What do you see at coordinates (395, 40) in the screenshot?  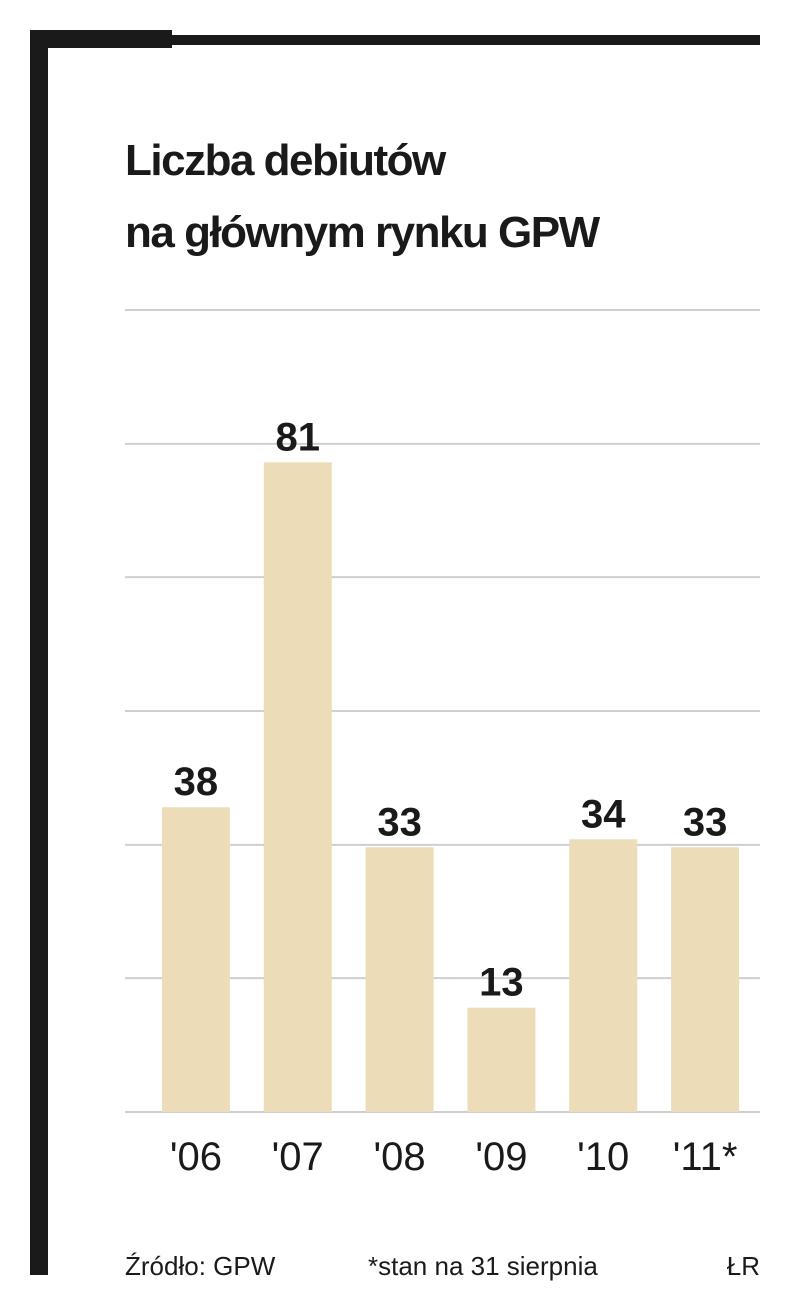 I see `frame-top` at bounding box center [395, 40].